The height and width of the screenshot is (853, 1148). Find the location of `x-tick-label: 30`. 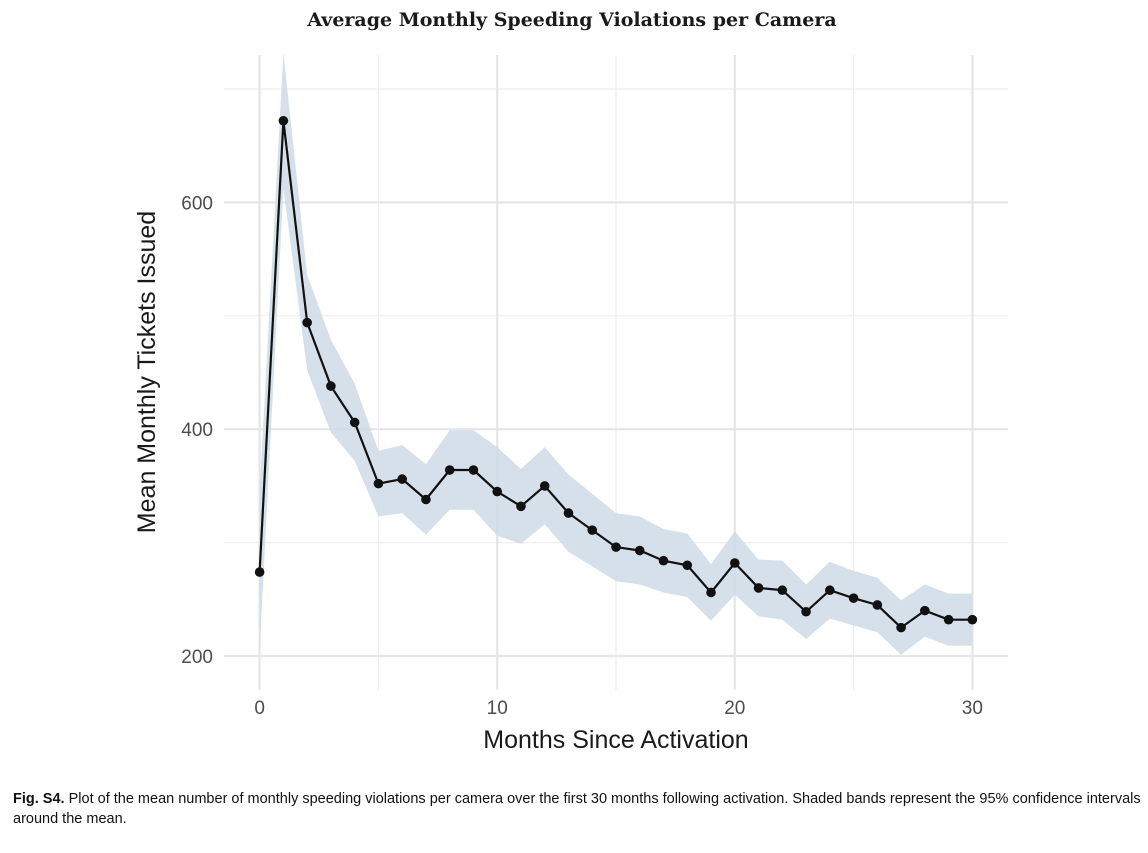

x-tick-label: 30 is located at coordinates (972, 708).